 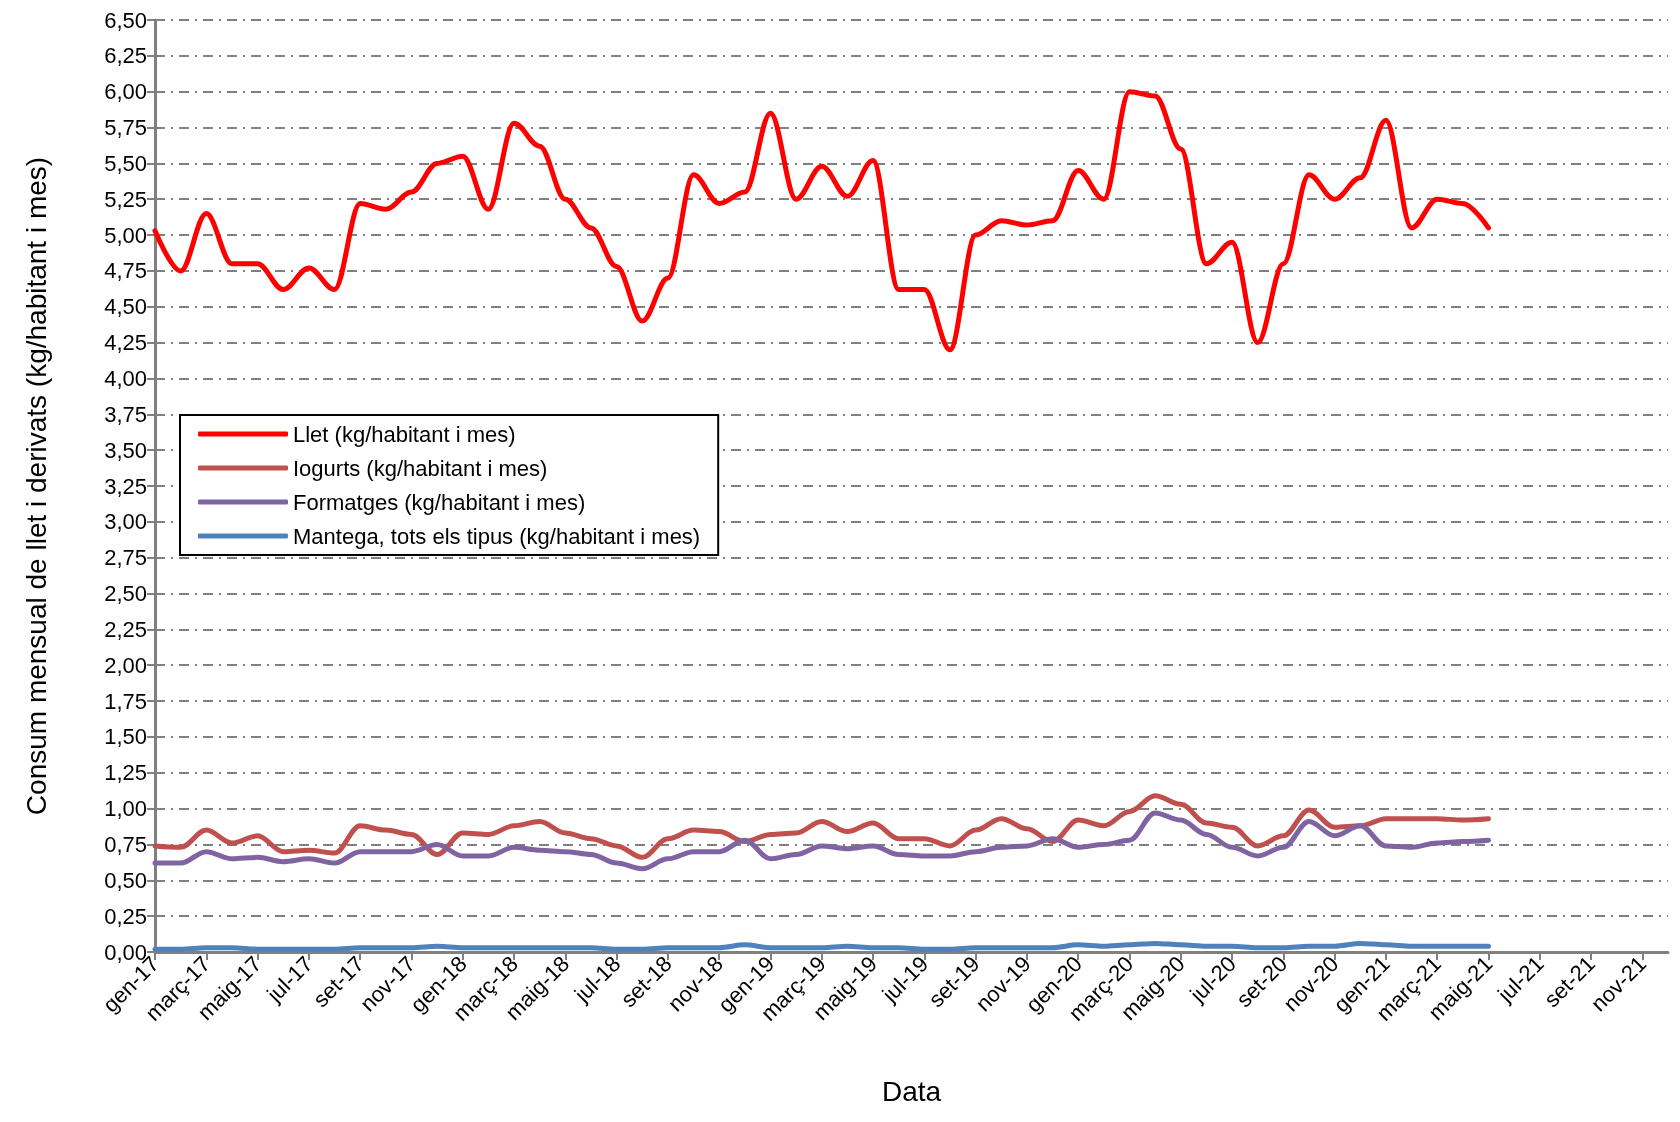 What do you see at coordinates (125, 629) in the screenshot?
I see `y-tick-label: 2,25` at bounding box center [125, 629].